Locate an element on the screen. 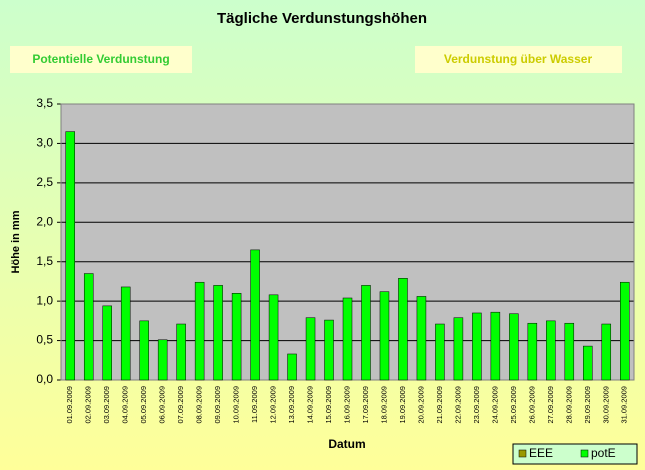 The image size is (645, 470). x-tick-label: 06.09.2009 is located at coordinates (162, 405).